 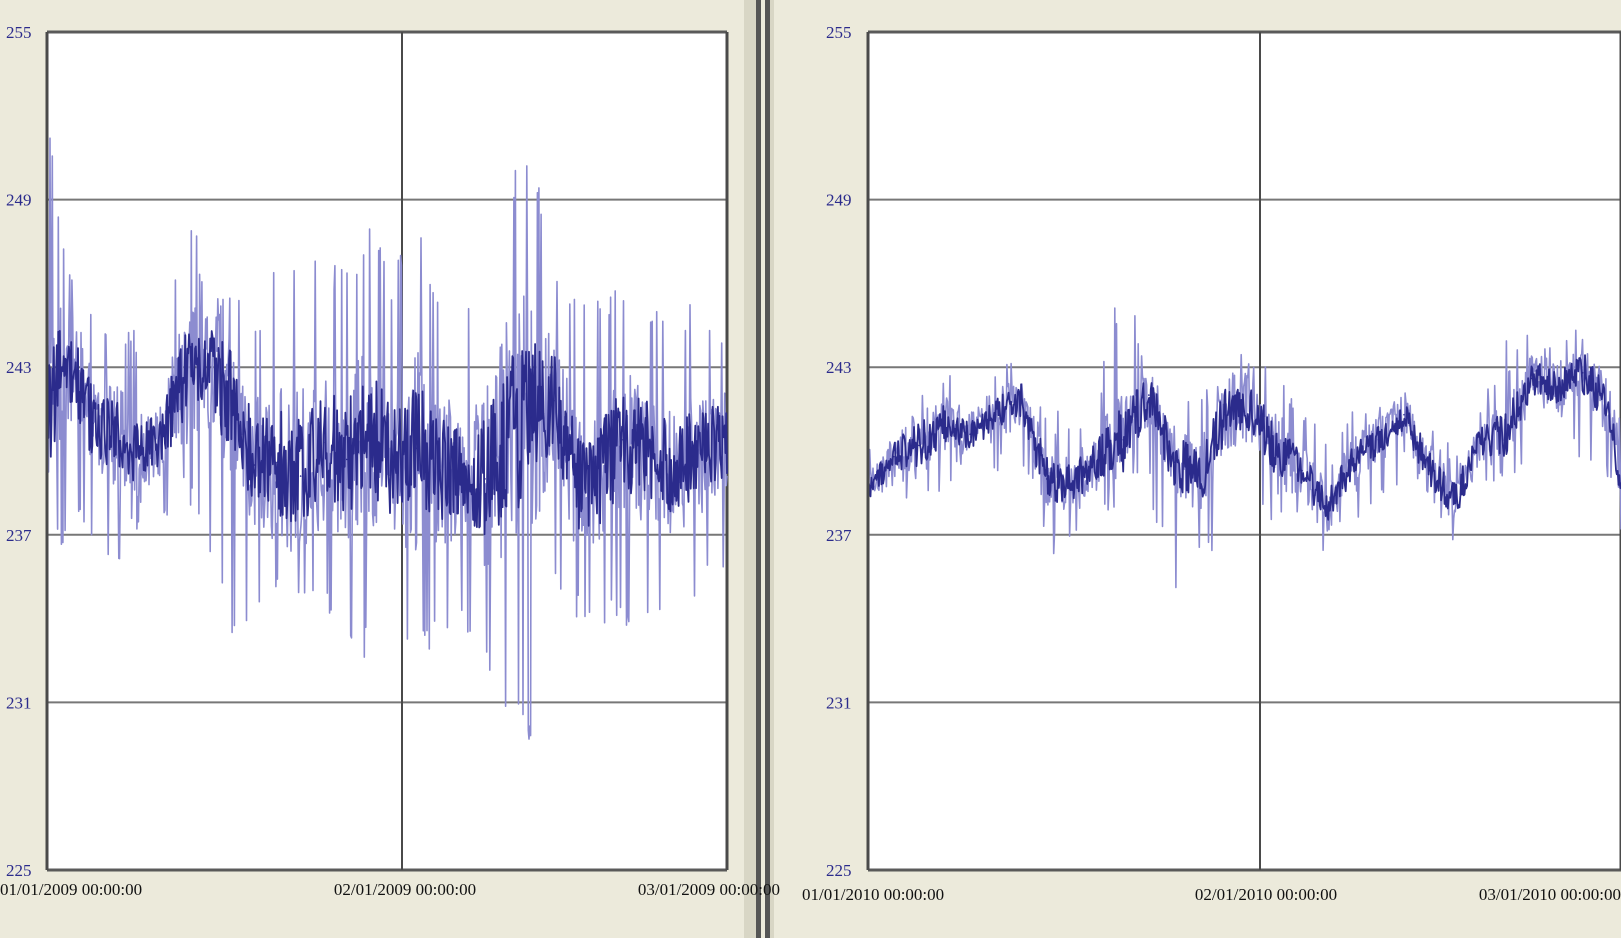 What do you see at coordinates (873, 894) in the screenshot?
I see `x-tick-label: 01/01/2010 00:00:00` at bounding box center [873, 894].